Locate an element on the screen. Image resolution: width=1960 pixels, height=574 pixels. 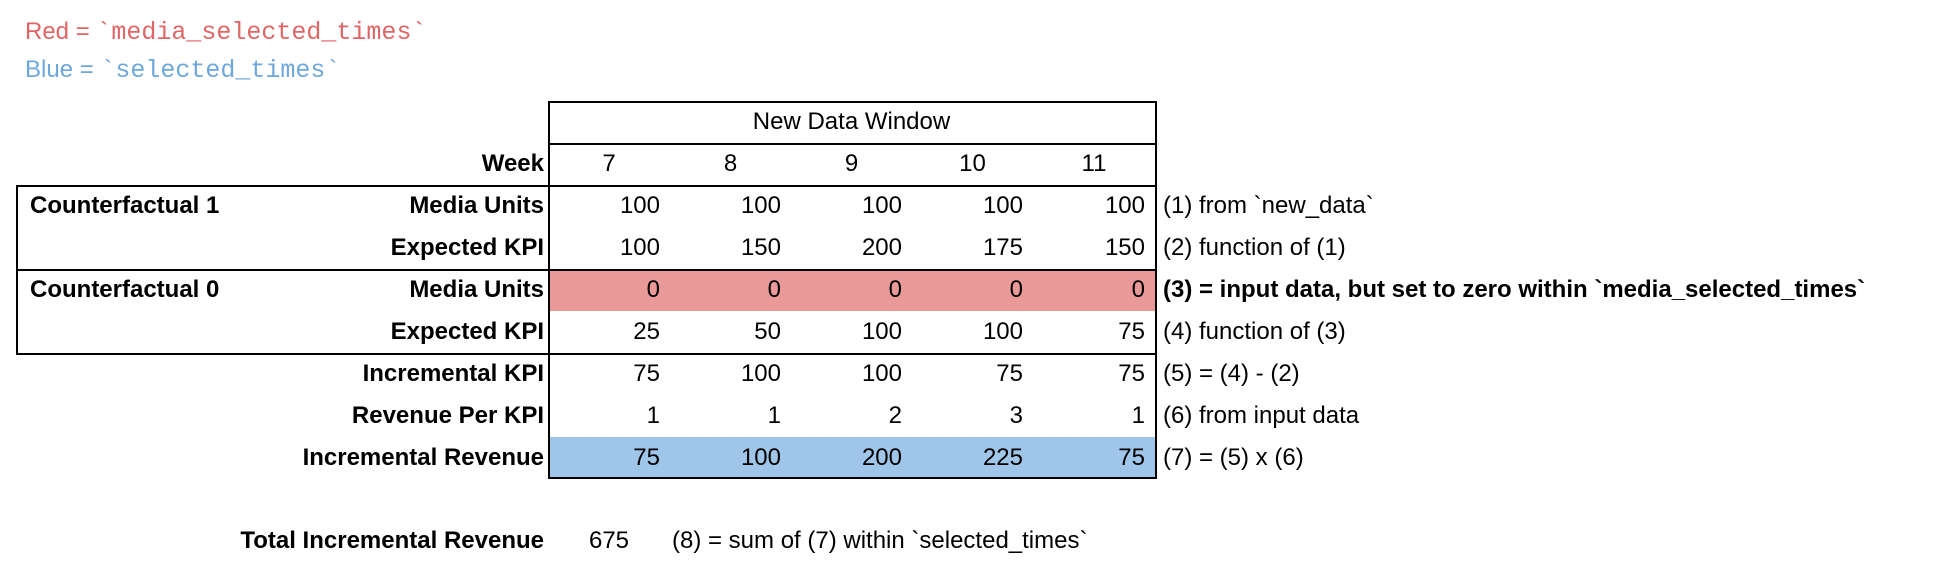
week-value: 7 is located at coordinates (609, 163).